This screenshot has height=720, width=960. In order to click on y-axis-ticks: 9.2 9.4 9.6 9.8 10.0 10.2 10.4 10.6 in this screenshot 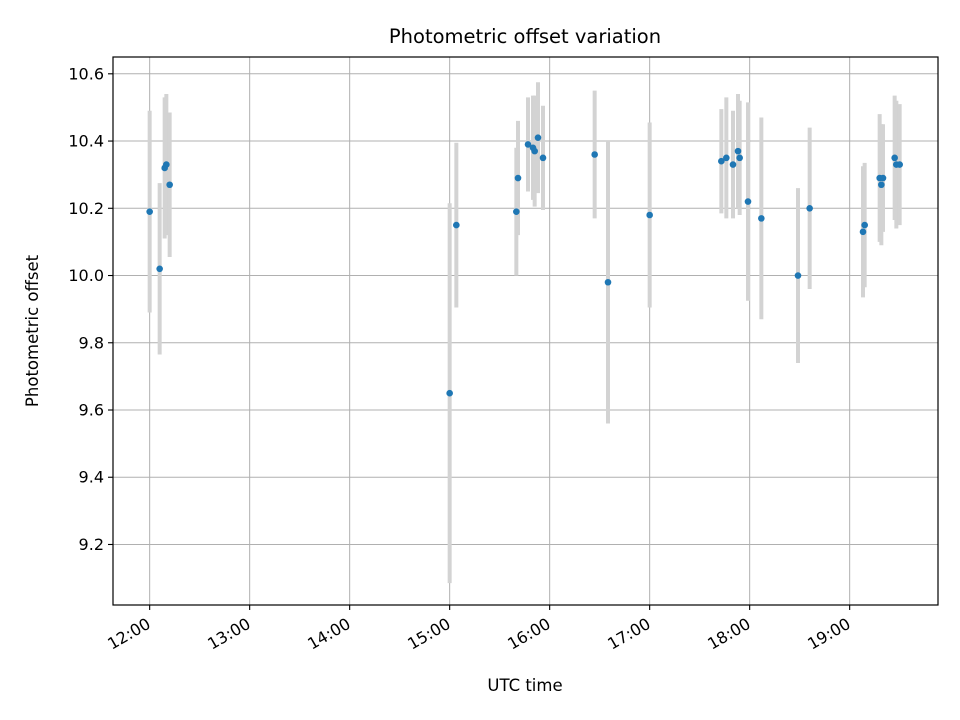, I will do `click(90, 309)`.